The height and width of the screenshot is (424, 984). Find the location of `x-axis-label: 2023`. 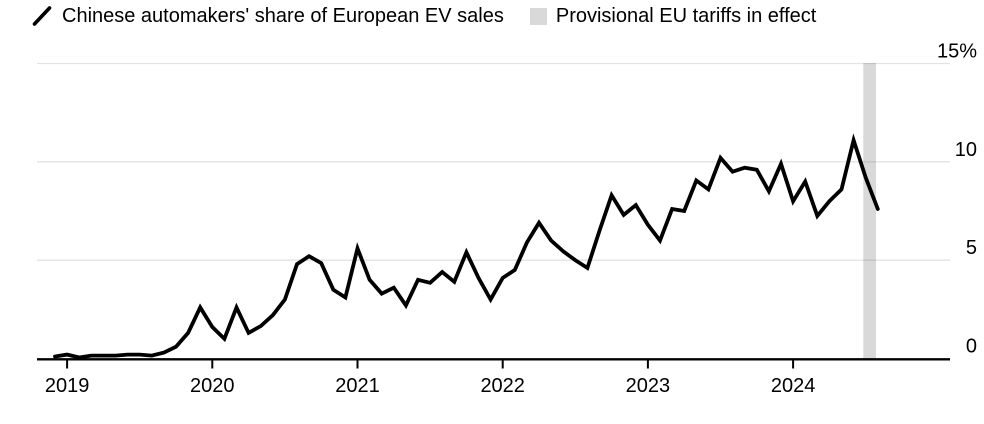

x-axis-label: 2023 is located at coordinates (648, 386).